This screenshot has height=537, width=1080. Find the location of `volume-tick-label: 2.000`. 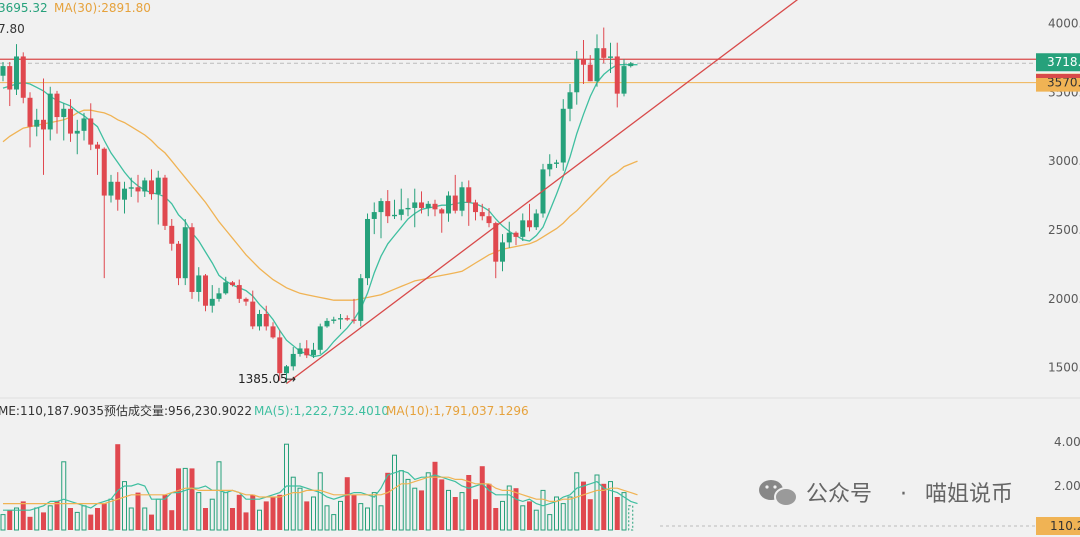

volume-tick-label: 2.000 is located at coordinates (1067, 486).